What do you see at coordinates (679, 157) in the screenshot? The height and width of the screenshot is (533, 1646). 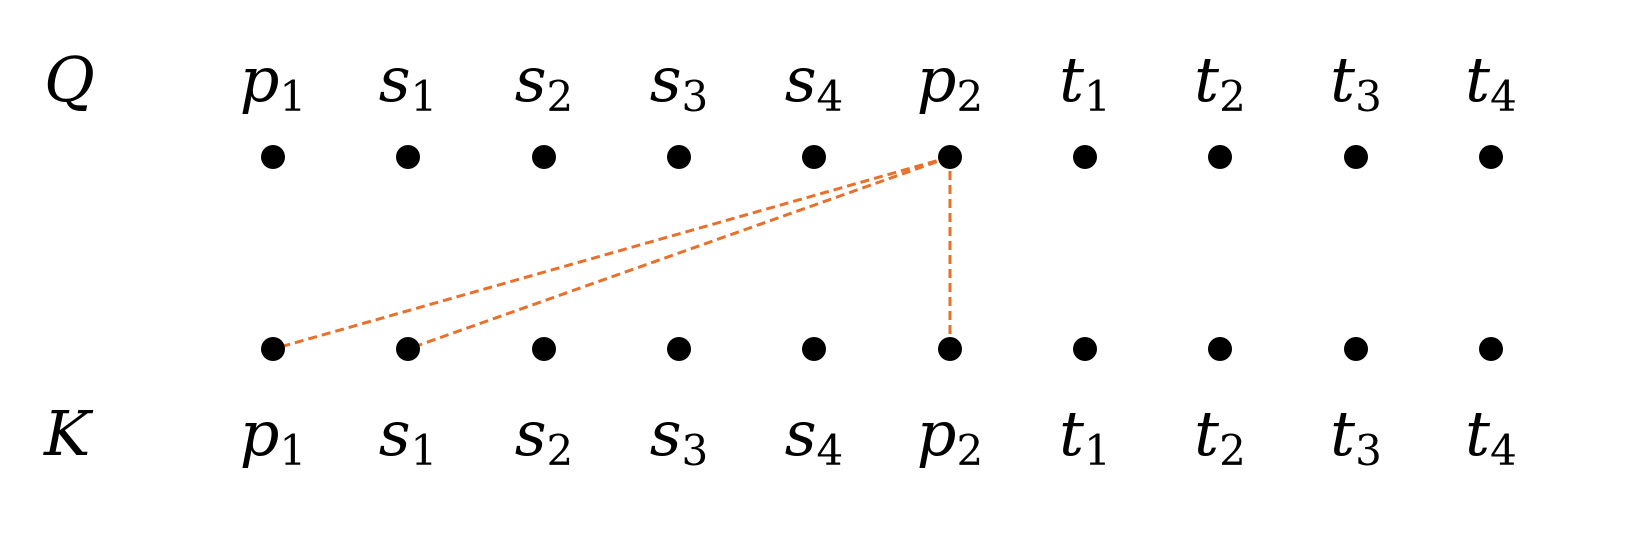 I see `query-dot-s3` at bounding box center [679, 157].